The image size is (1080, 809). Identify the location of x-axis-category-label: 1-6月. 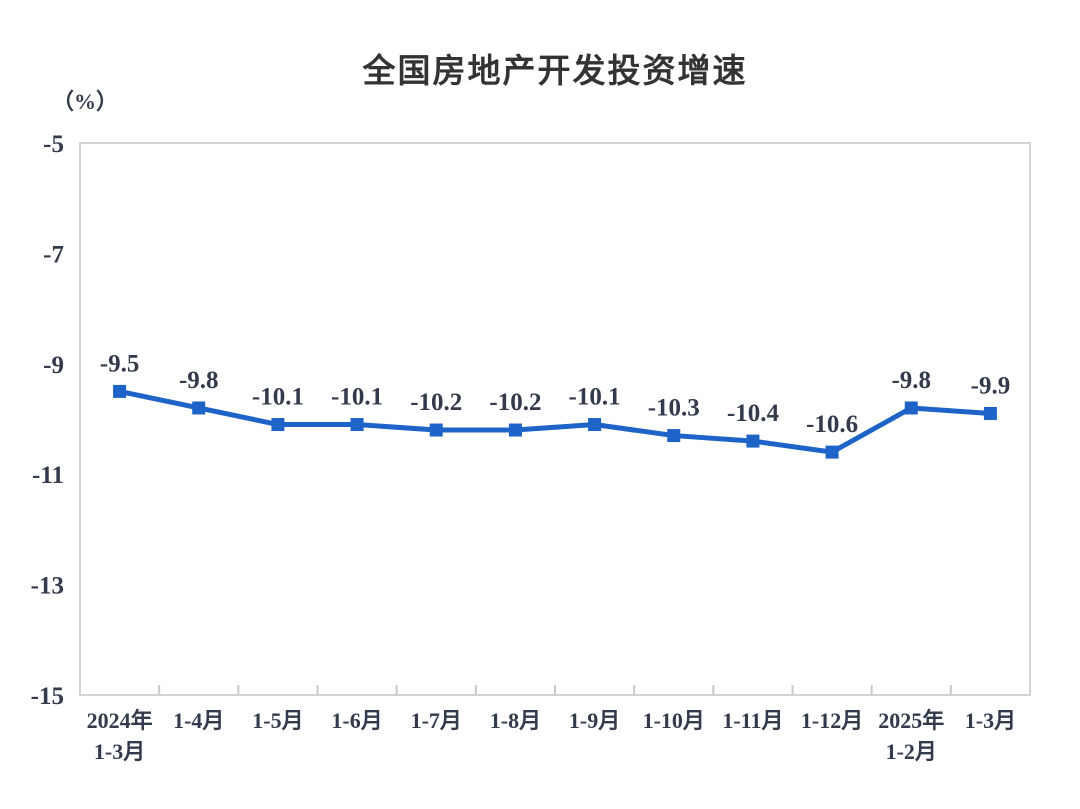
(356, 720).